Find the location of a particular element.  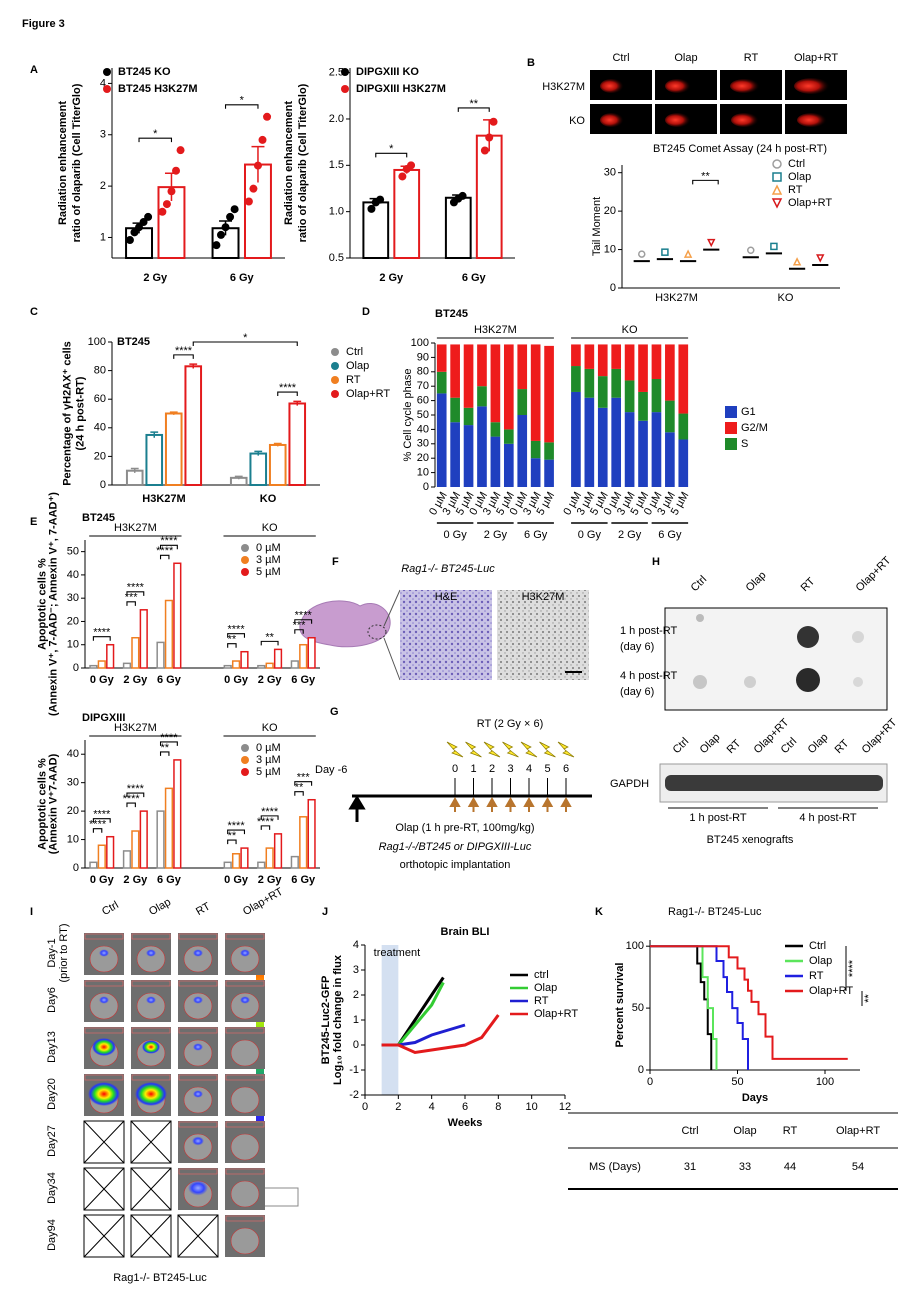

row-label: Day20 is located at coordinates (52, 1094).